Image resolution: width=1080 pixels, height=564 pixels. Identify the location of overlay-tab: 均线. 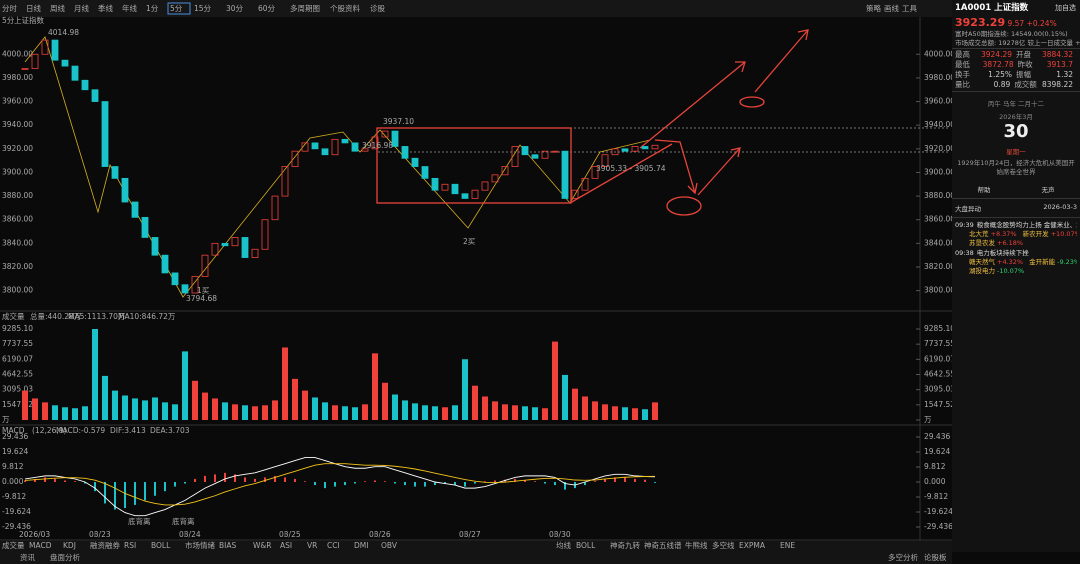
(563, 545).